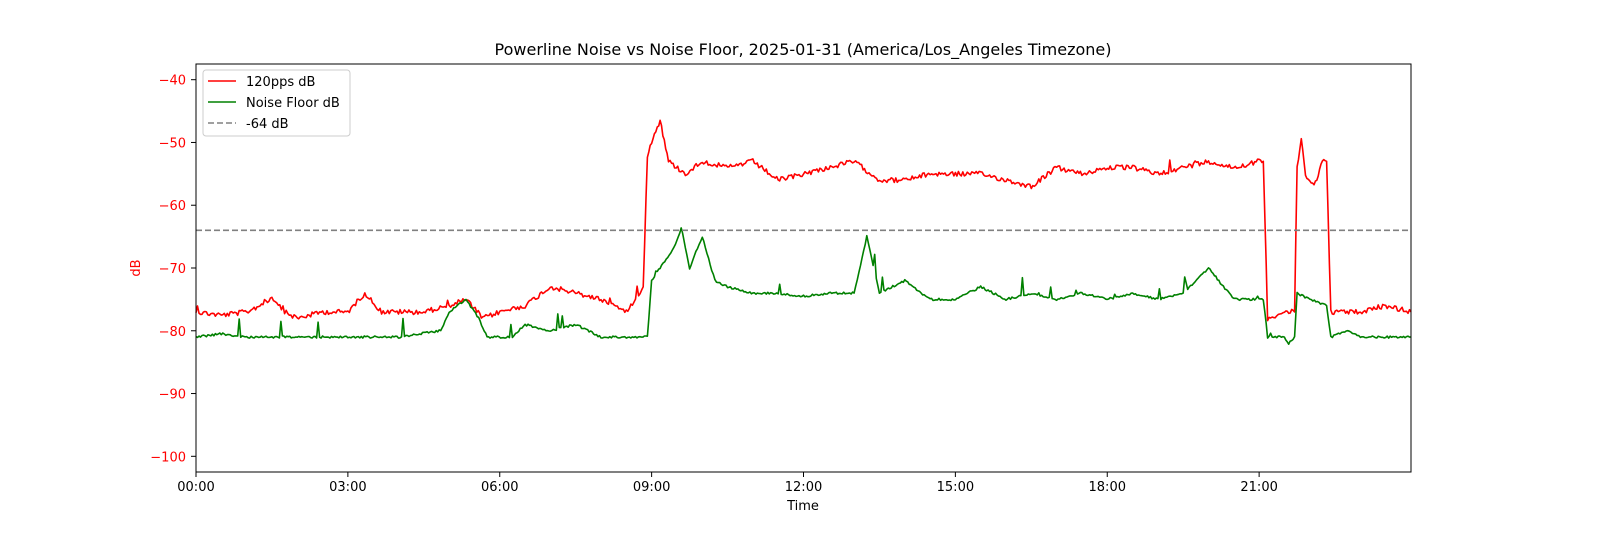 This screenshot has height=540, width=1600. I want to click on x-tick-label: 09:00, so click(651, 487).